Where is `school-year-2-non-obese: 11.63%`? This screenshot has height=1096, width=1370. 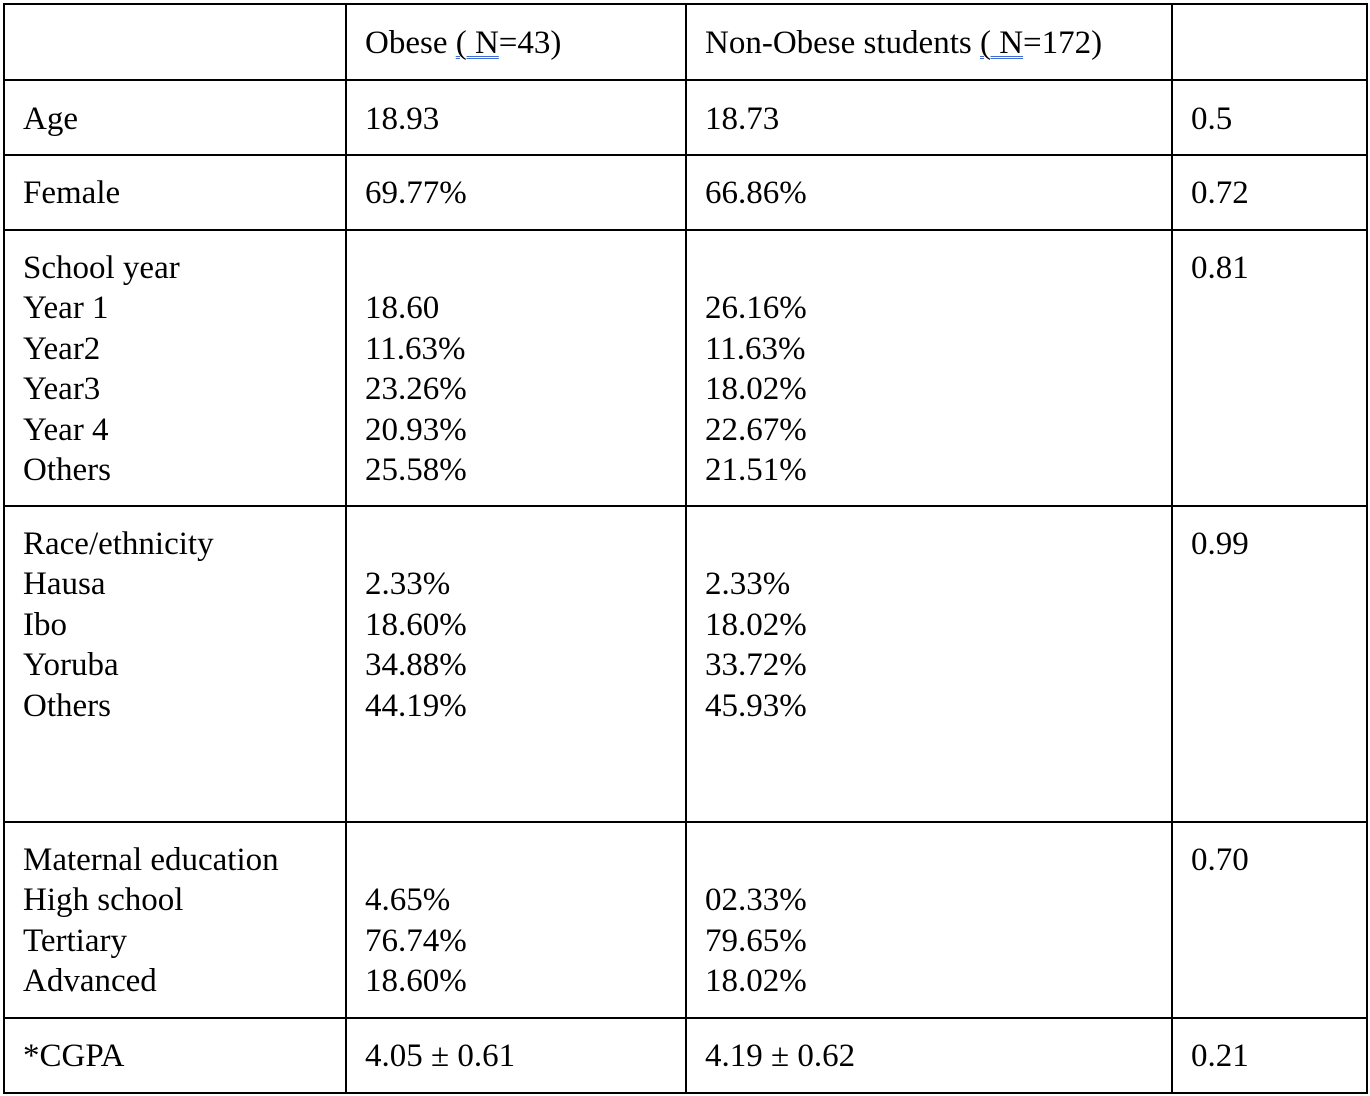
school-year-2-non-obese: 11.63% is located at coordinates (755, 348).